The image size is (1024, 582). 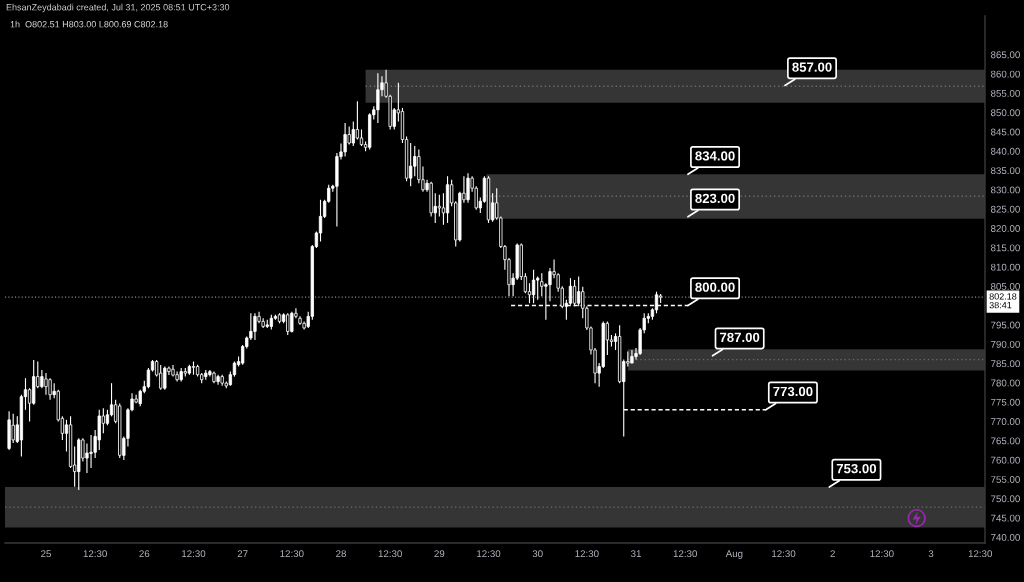 What do you see at coordinates (1005, 132) in the screenshot?
I see `y-tick-label: 845.00` at bounding box center [1005, 132].